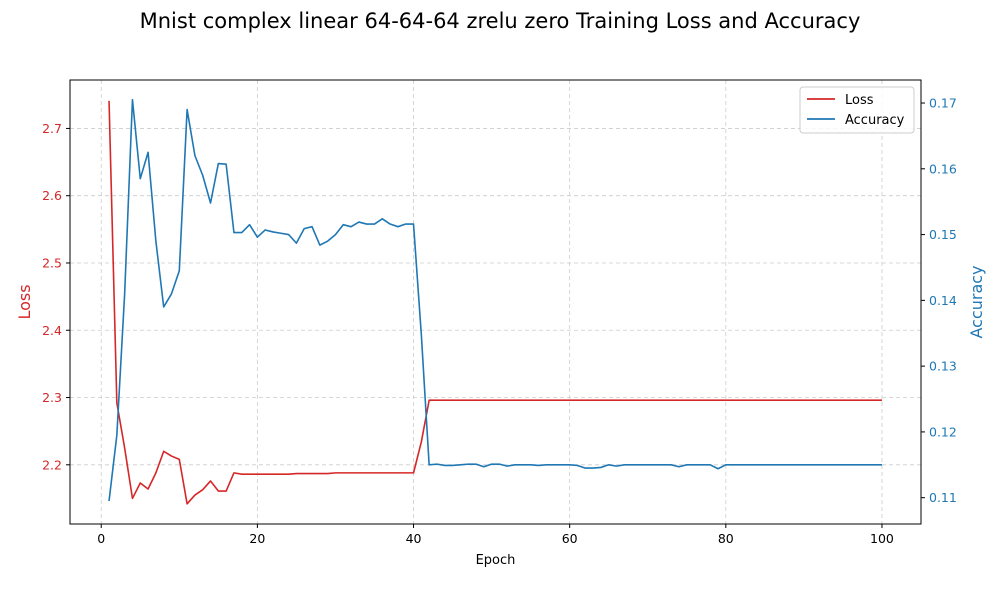  What do you see at coordinates (943, 103) in the screenshot?
I see `y-right-tick-label: 0.17` at bounding box center [943, 103].